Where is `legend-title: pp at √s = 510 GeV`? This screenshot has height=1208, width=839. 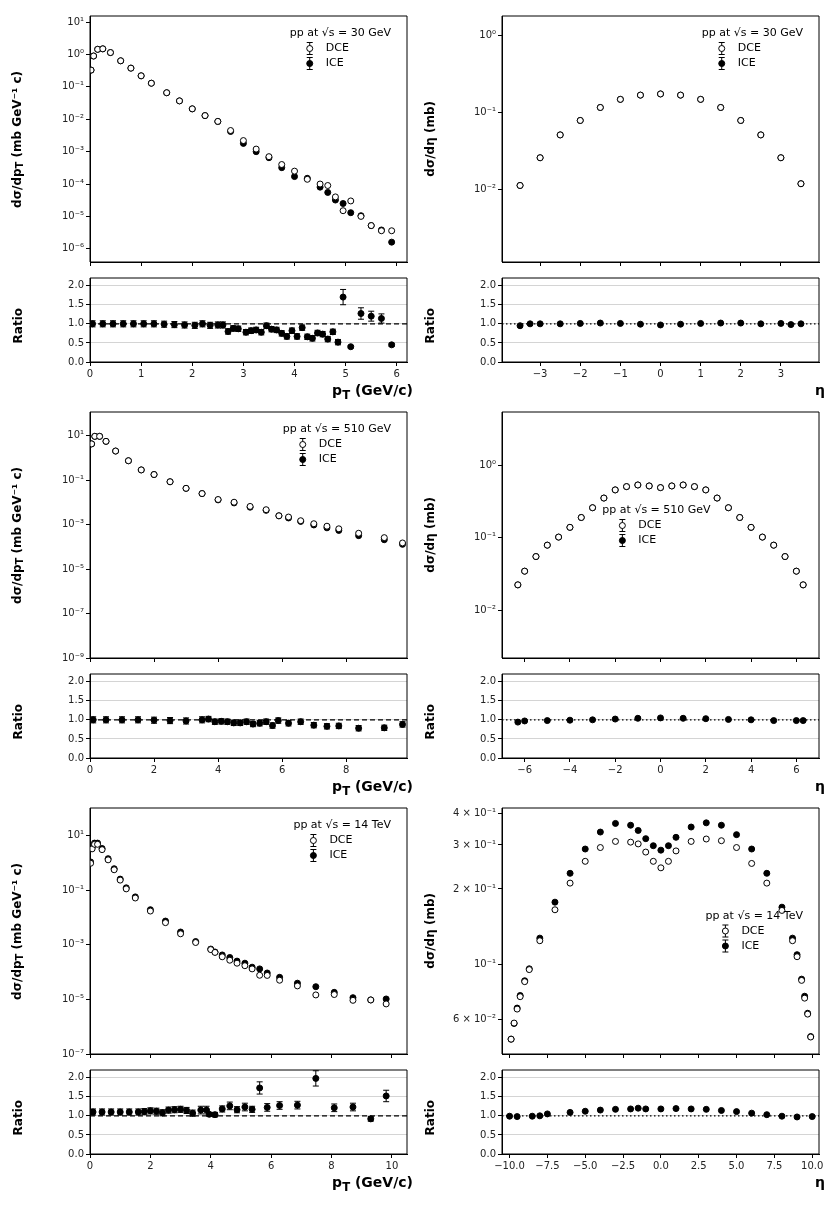
legend-title: pp at √s = 510 GeV is located at coordinates (337, 429).